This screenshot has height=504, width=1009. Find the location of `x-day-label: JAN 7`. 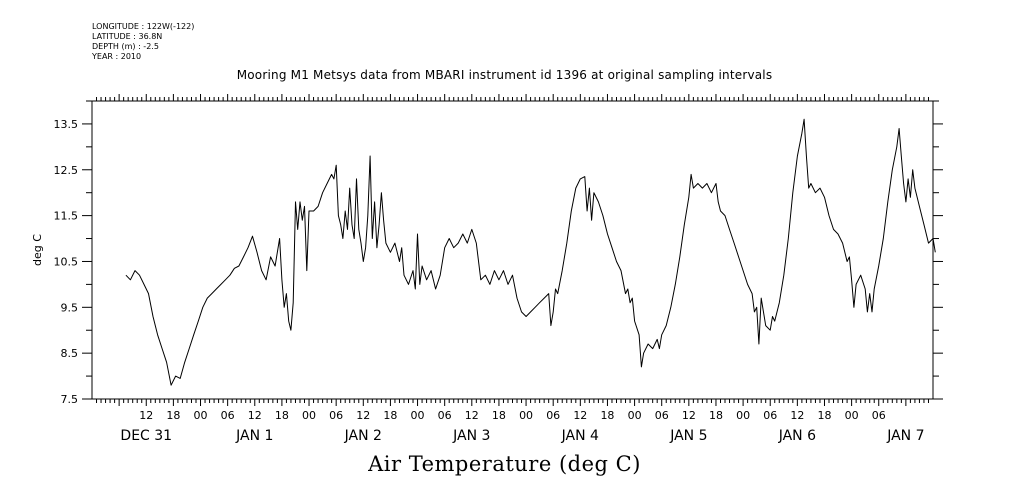

x-day-label: JAN 7 is located at coordinates (905, 436).